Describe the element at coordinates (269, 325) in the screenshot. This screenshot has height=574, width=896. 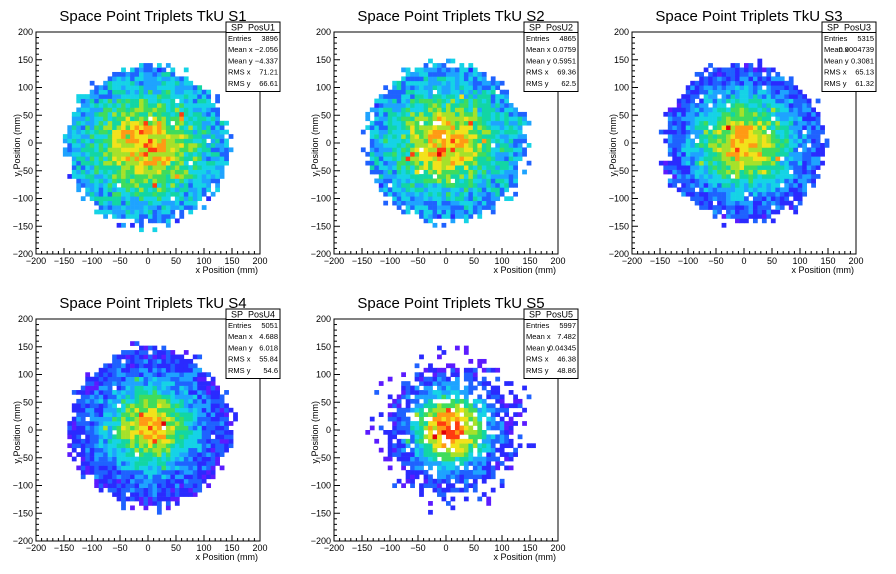
I see `stats-row-value: 5051` at that location.